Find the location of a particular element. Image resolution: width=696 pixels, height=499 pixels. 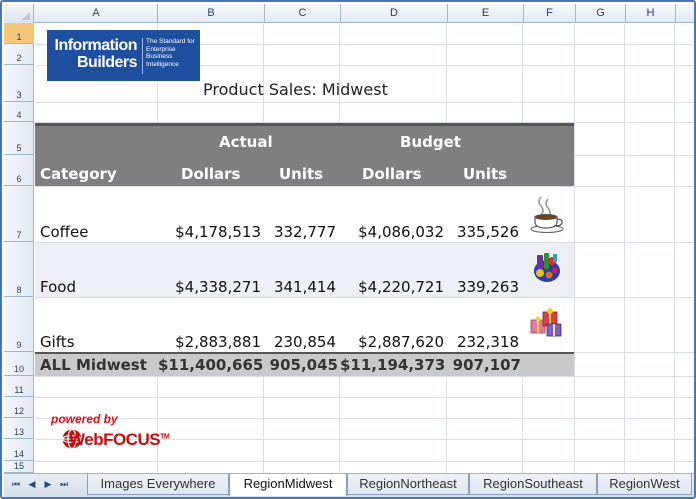

row-header-9: 9 is located at coordinates (19, 324).